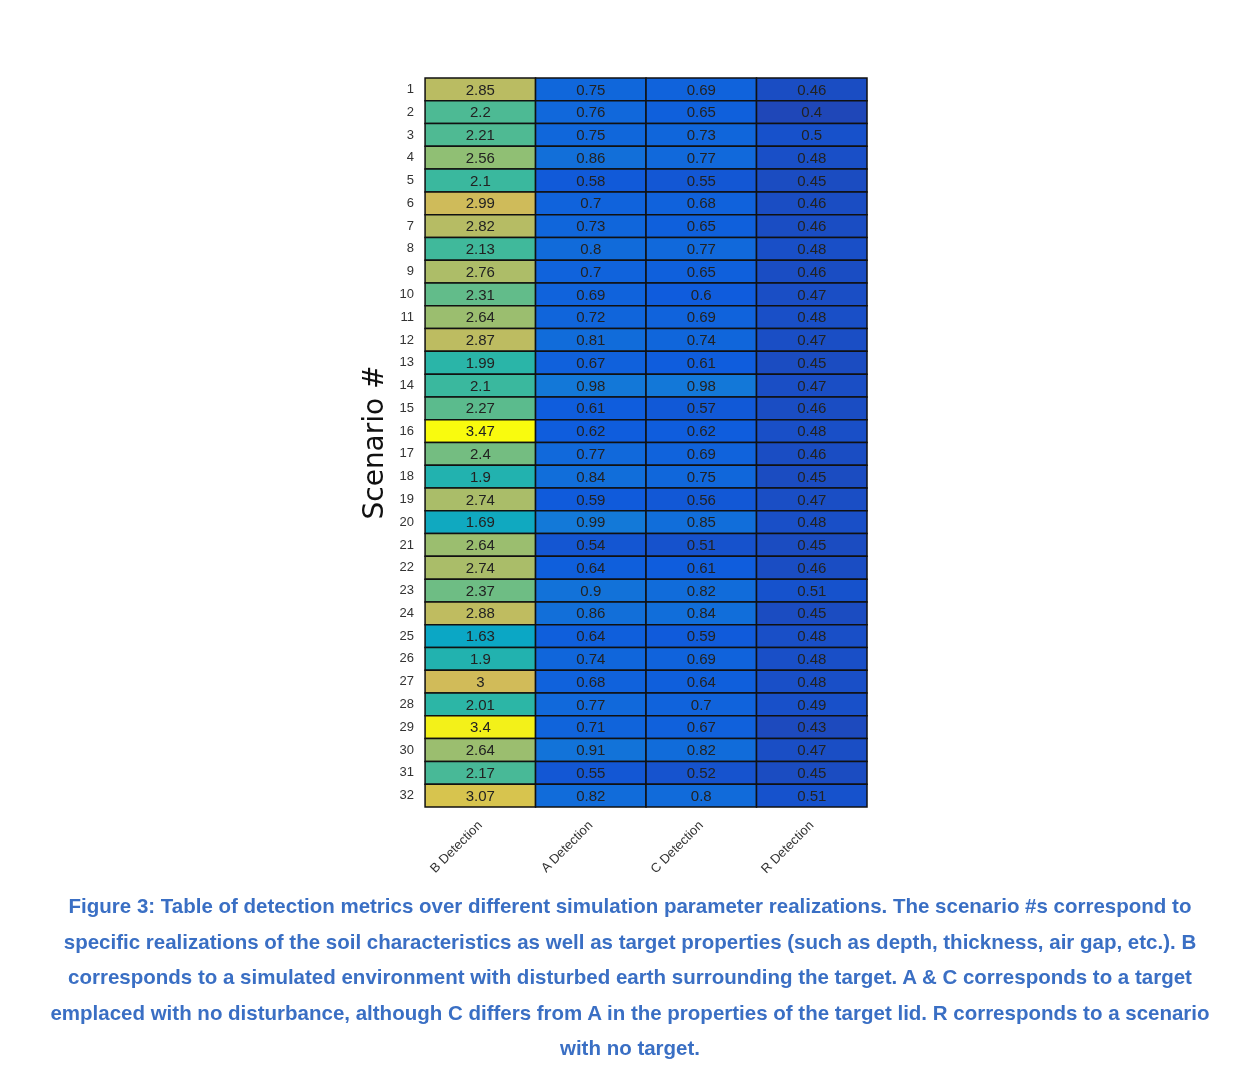 The width and height of the screenshot is (1259, 1072). What do you see at coordinates (591, 750) in the screenshot?
I see `data-label: 0.91` at bounding box center [591, 750].